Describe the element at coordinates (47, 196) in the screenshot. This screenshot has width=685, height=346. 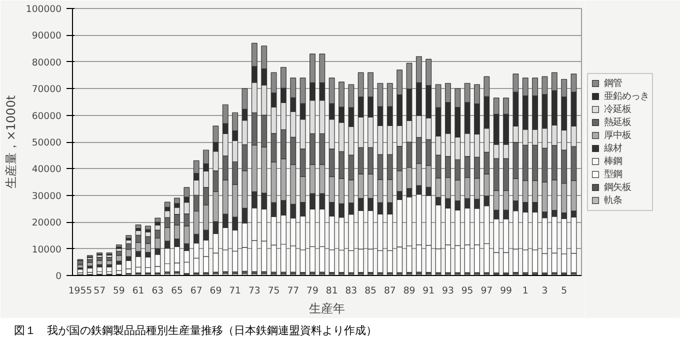
I see `y-tick-label: 30000` at that location.